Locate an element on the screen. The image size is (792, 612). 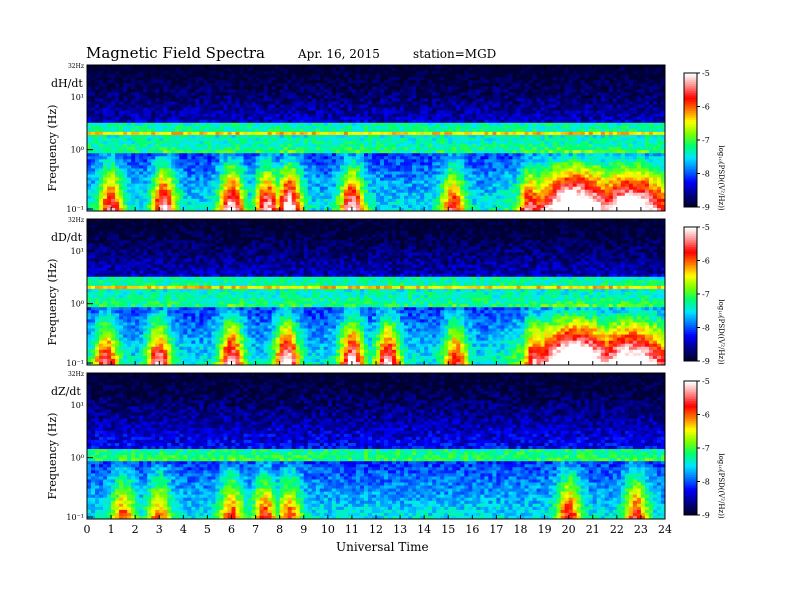
xtick-label-13: 13 is located at coordinates (400, 529).